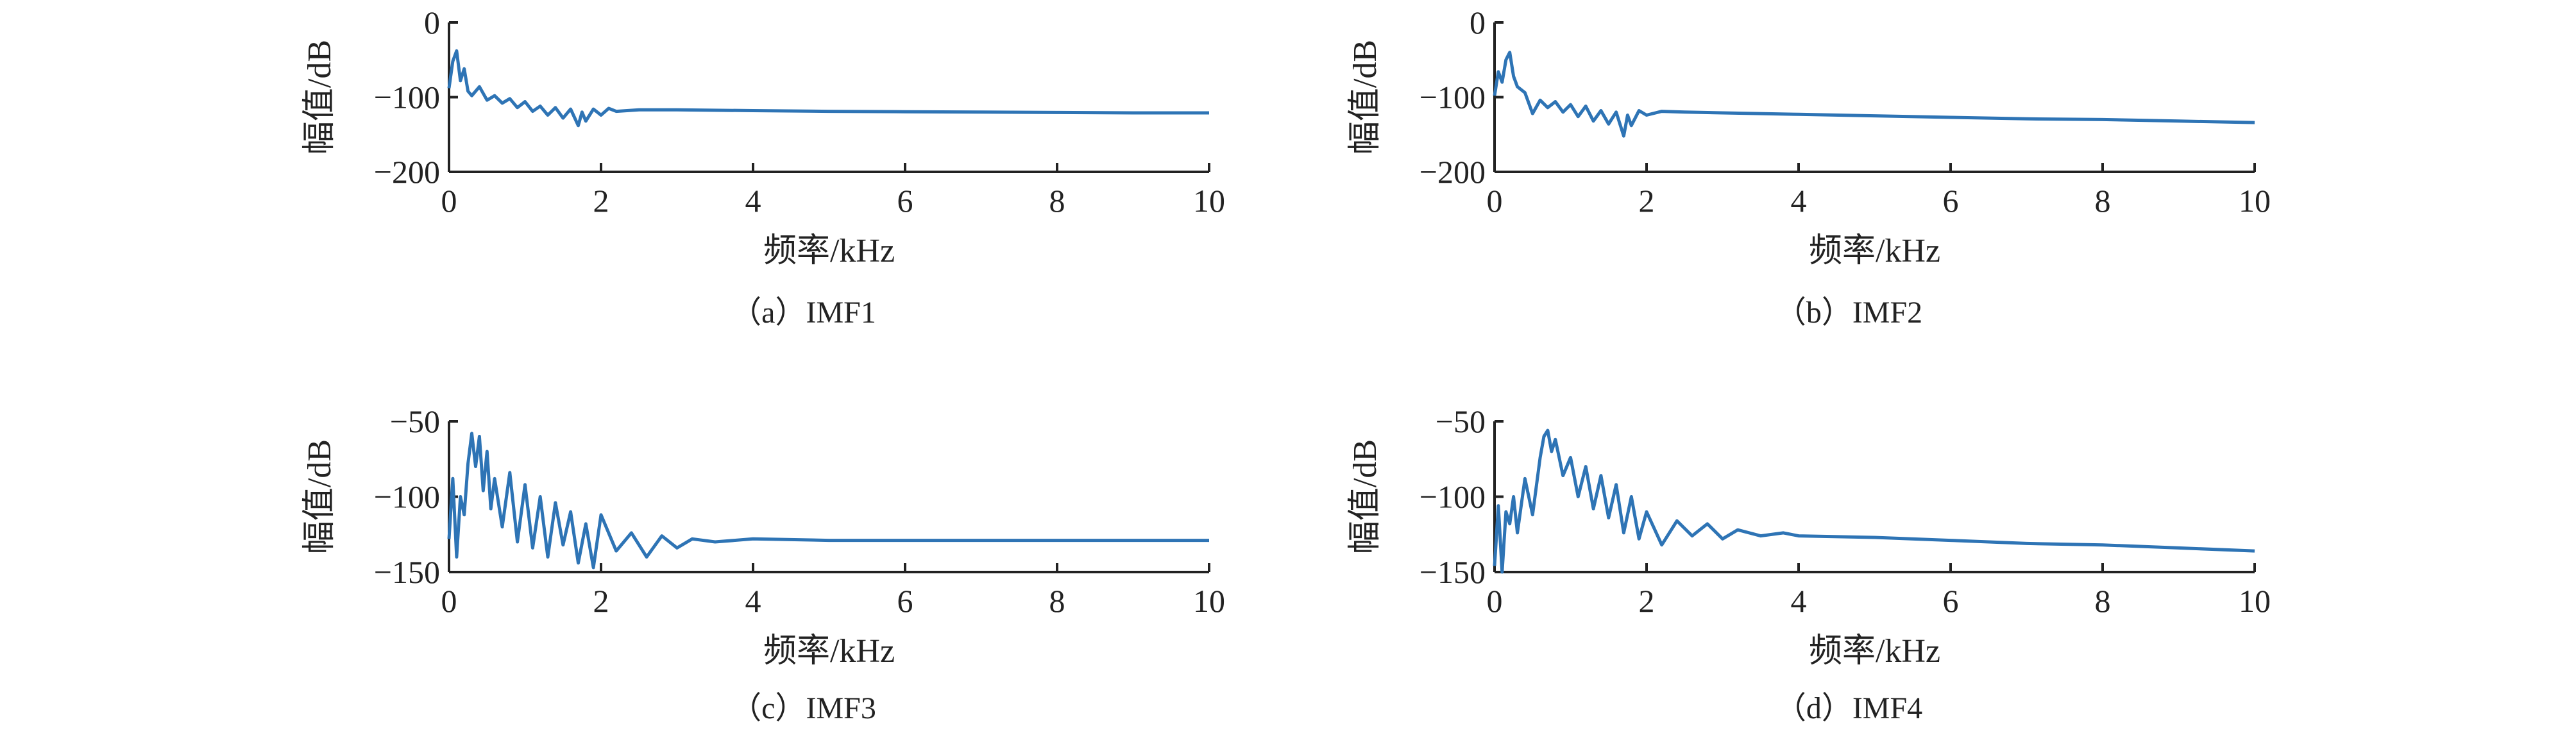 The height and width of the screenshot is (742, 2576). I want to click on subfigure-caption: （c）IMF3, so click(803, 708).